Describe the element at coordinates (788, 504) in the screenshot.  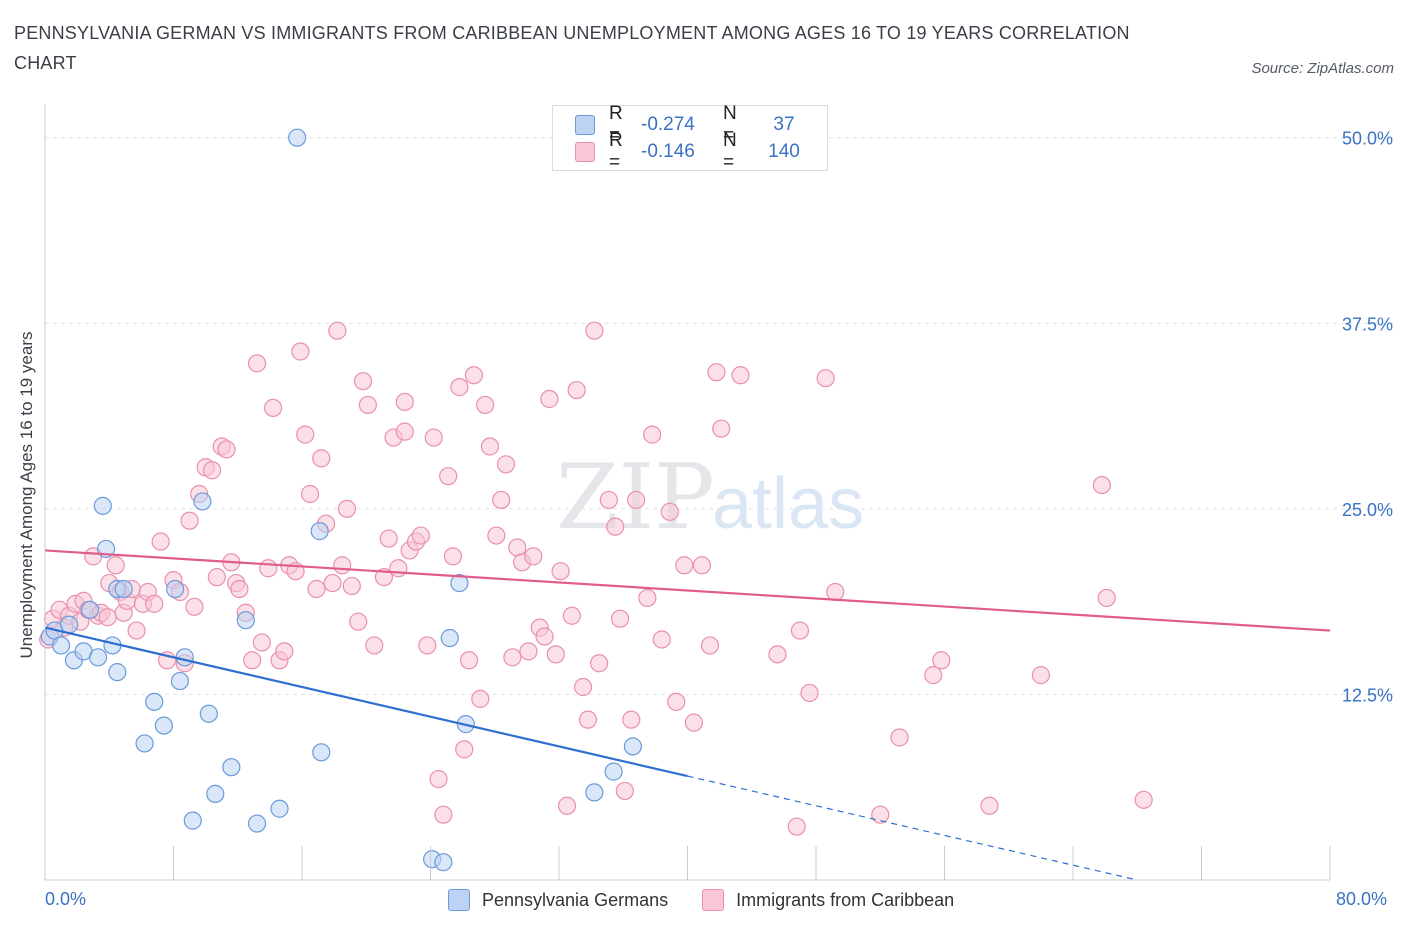
I see `watermark-atlas: atlas` at that location.